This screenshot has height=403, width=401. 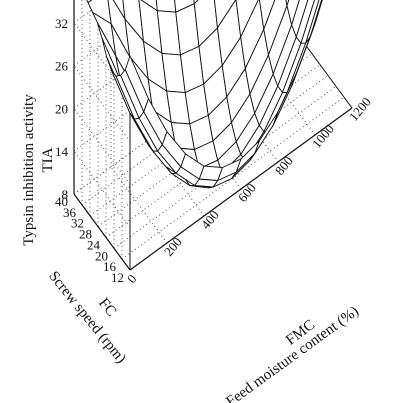 What do you see at coordinates (139, 205) in the screenshot?
I see `grid-line` at bounding box center [139, 205].